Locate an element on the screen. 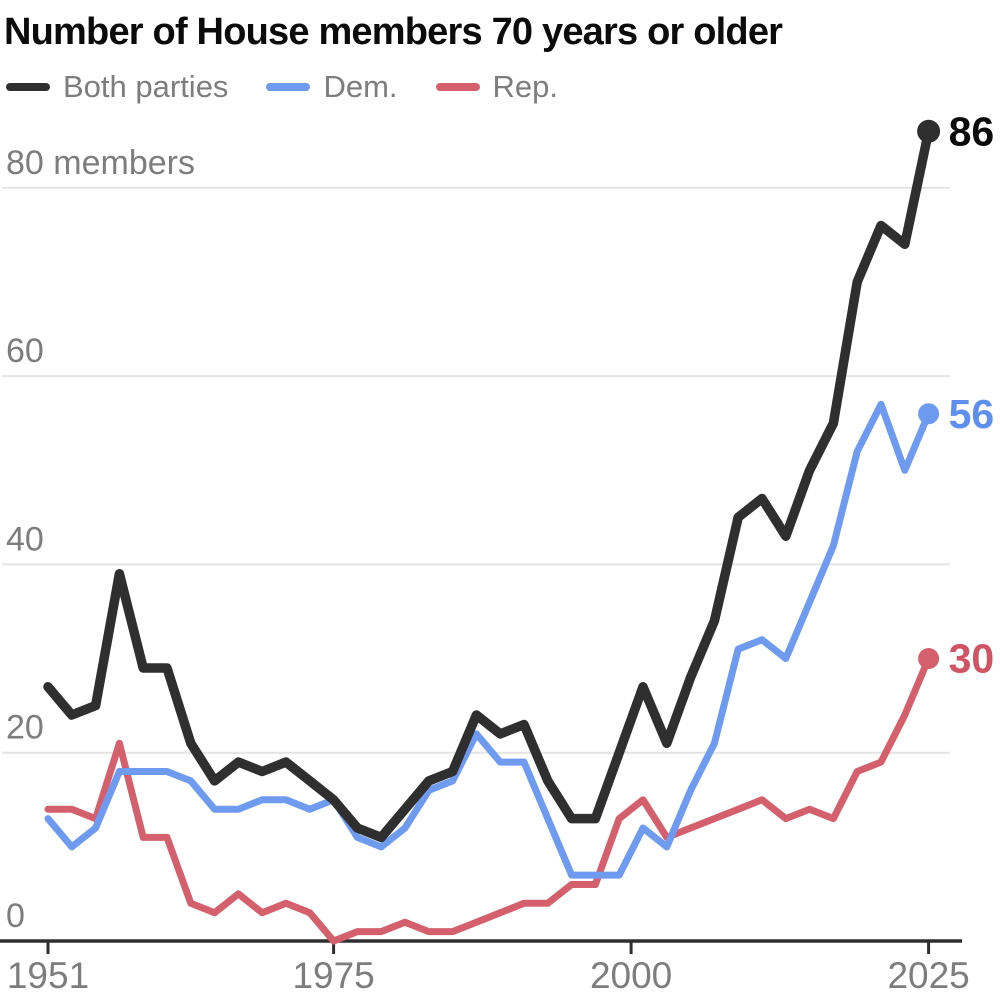  y-axis-label-40: 40 is located at coordinates (25, 539).